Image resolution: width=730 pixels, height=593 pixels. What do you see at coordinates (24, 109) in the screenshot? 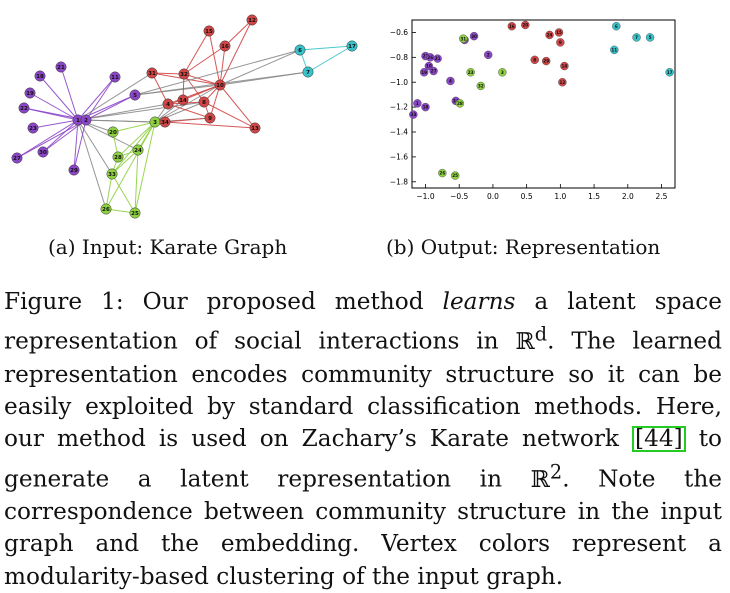
I see `graph-node-label: 22` at bounding box center [24, 109].